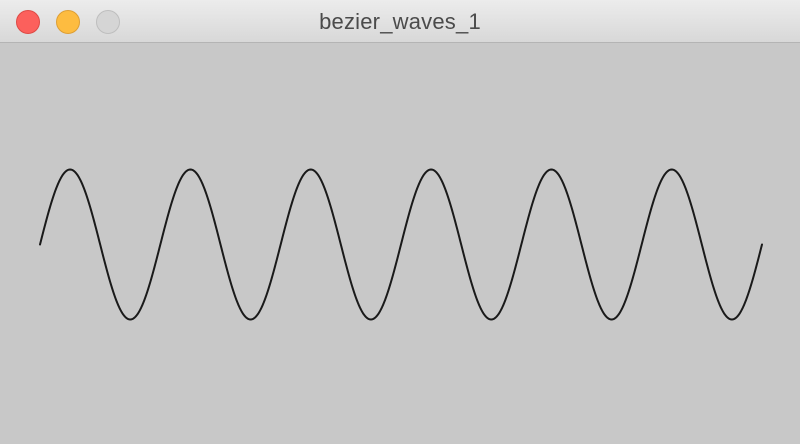 This screenshot has height=444, width=800. I want to click on title-bar: bezier_waves_1, so click(400, 21).